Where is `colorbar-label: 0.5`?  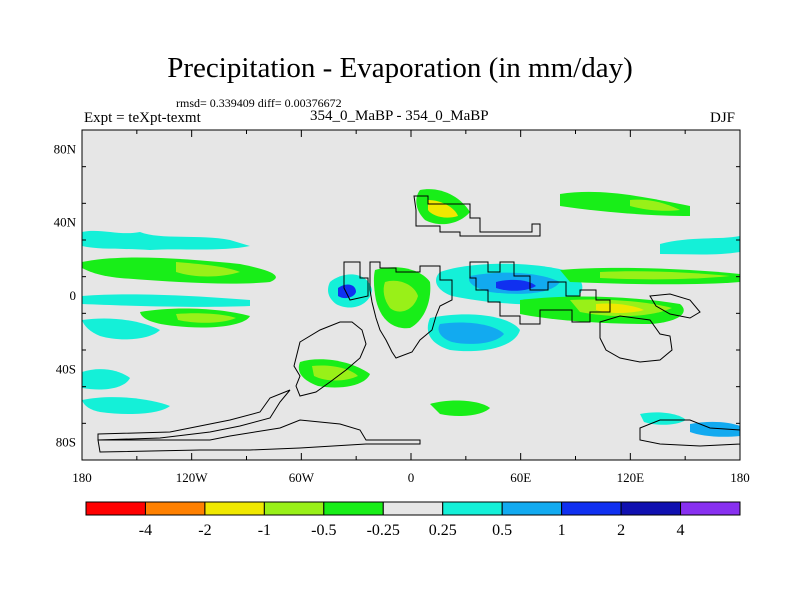 colorbar-label: 0.5 is located at coordinates (502, 530).